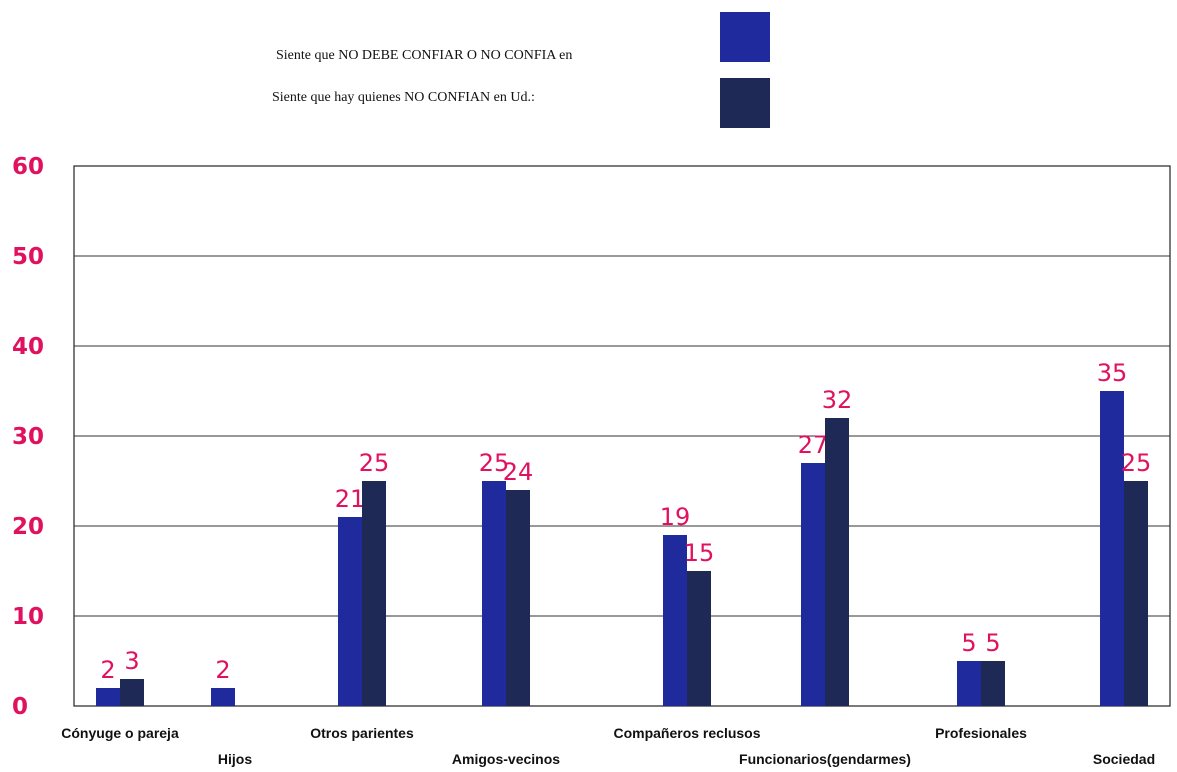  Describe the element at coordinates (837, 400) in the screenshot. I see `data-label-series-2: 32` at that location.